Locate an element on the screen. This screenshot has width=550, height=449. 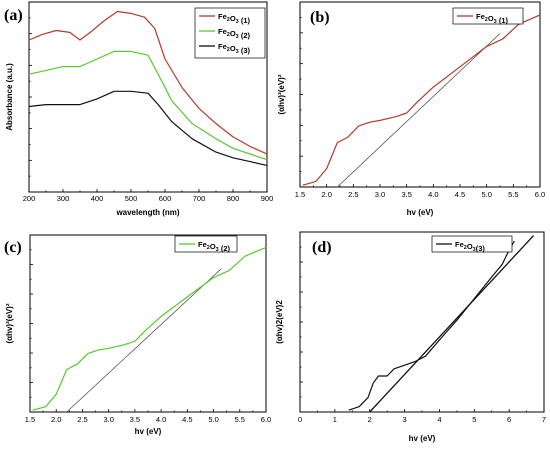
legend-label: Fe2O3(3) is located at coordinates (470, 246).